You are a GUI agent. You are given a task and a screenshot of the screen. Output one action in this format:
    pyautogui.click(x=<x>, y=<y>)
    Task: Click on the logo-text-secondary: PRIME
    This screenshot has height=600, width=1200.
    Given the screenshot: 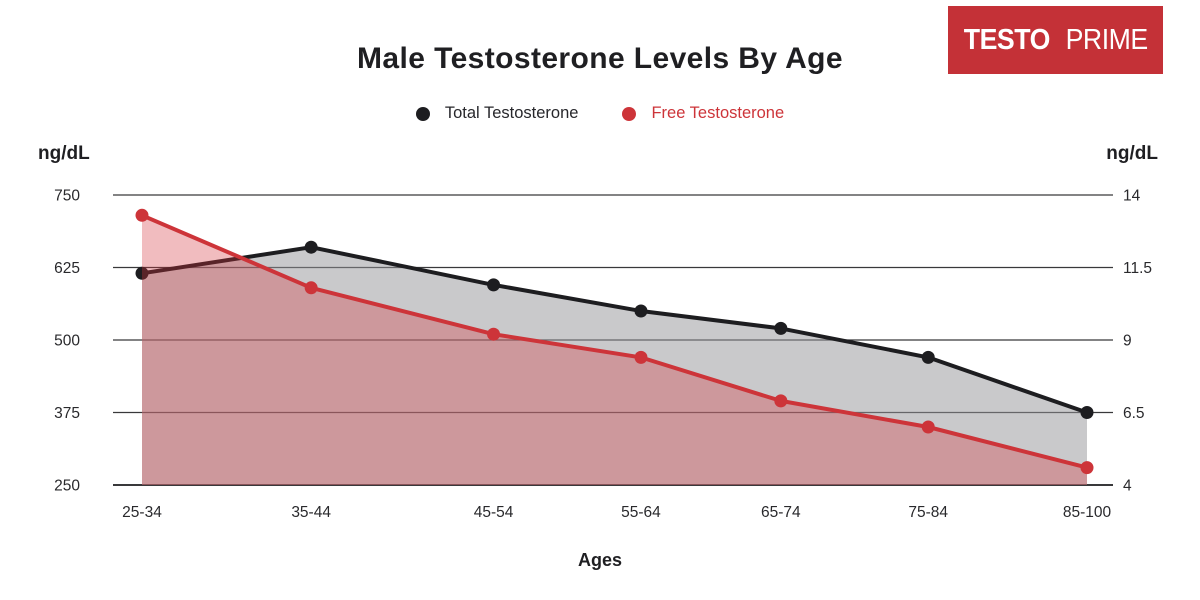 What is the action you would take?
    pyautogui.click(x=1107, y=39)
    